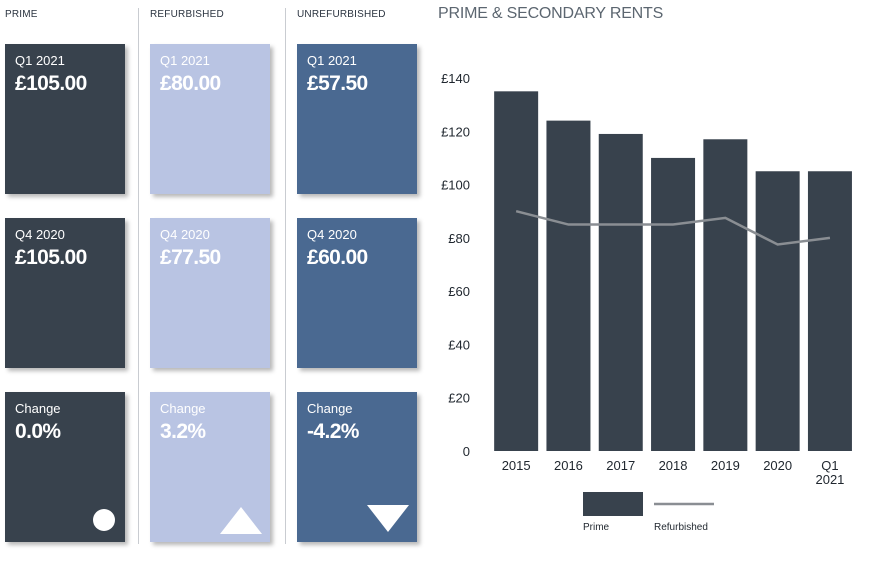 Image resolution: width=869 pixels, height=563 pixels. Describe the element at coordinates (455, 131) in the screenshot. I see `y-tick-label: £120` at that location.